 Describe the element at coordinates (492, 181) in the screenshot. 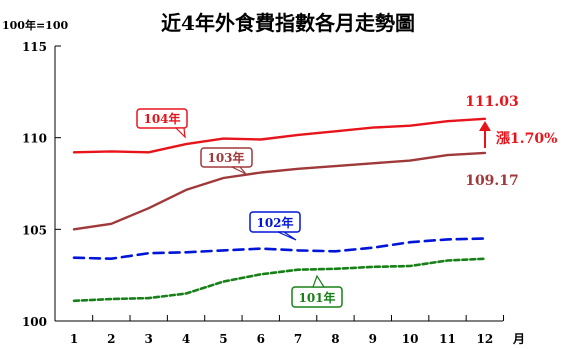

I see `end-value-103: 109.17` at that location.